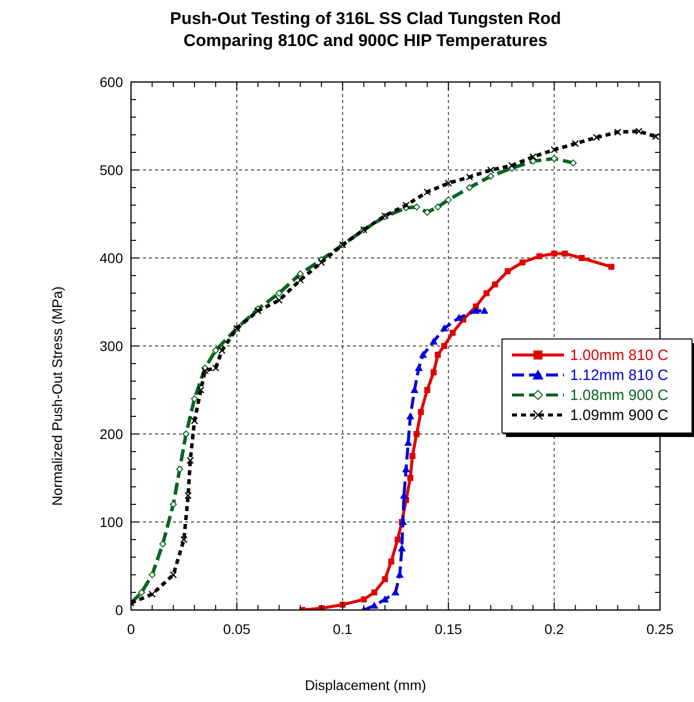  Describe the element at coordinates (619, 375) in the screenshot. I see `legend-label: 1.12mm 810 C` at that location.